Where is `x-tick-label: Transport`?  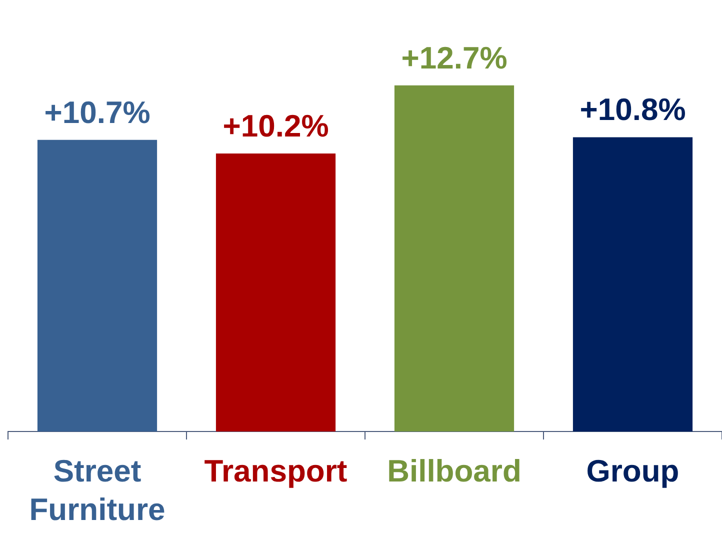 x-tick-label: Transport is located at coordinates (276, 470).